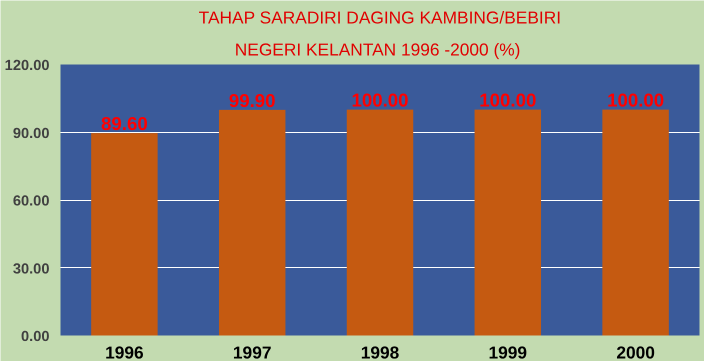 The width and height of the screenshot is (704, 361). Describe the element at coordinates (635, 351) in the screenshot. I see `x-tick-label: 2000` at that location.